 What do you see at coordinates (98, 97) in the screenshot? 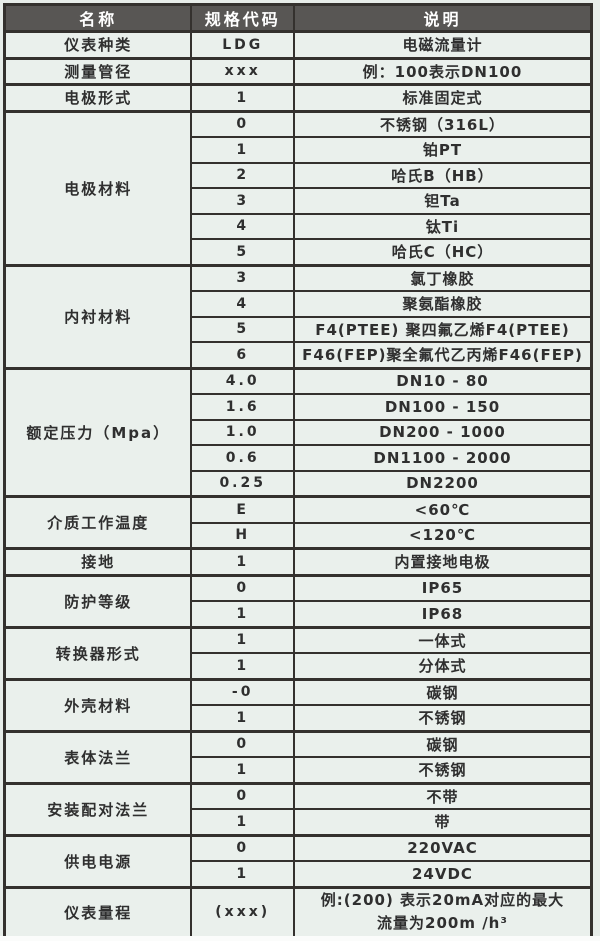
I see `group-name-cell: 电极形式` at bounding box center [98, 97].